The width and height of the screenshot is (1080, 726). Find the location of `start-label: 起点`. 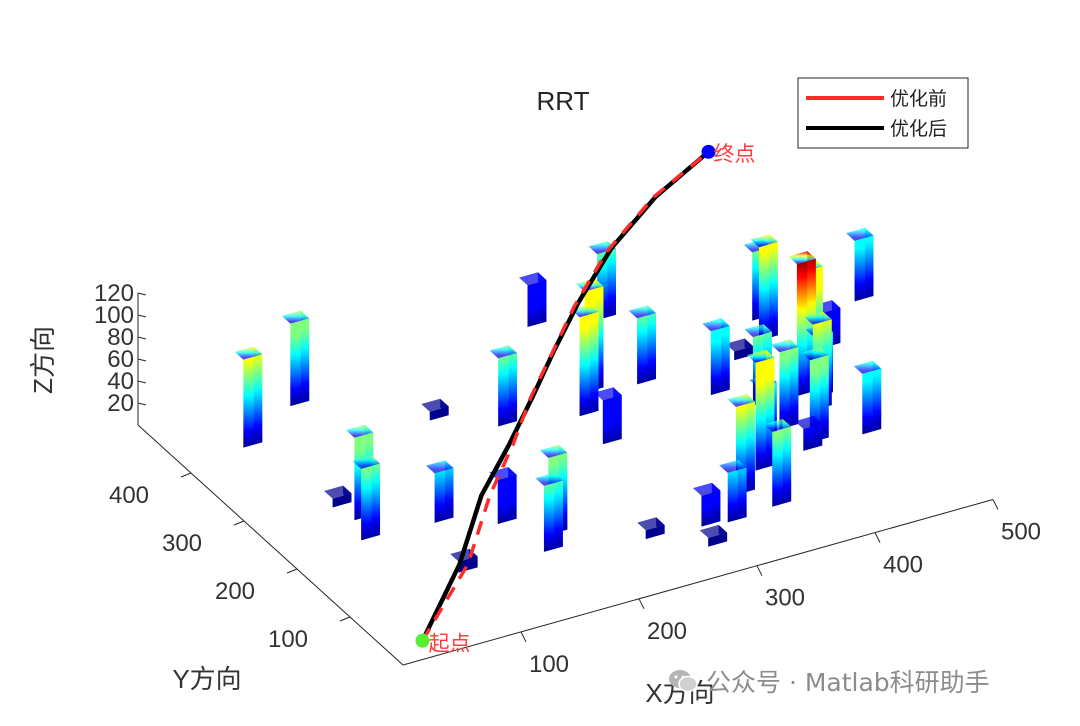

start-label: 起点 is located at coordinates (450, 644).